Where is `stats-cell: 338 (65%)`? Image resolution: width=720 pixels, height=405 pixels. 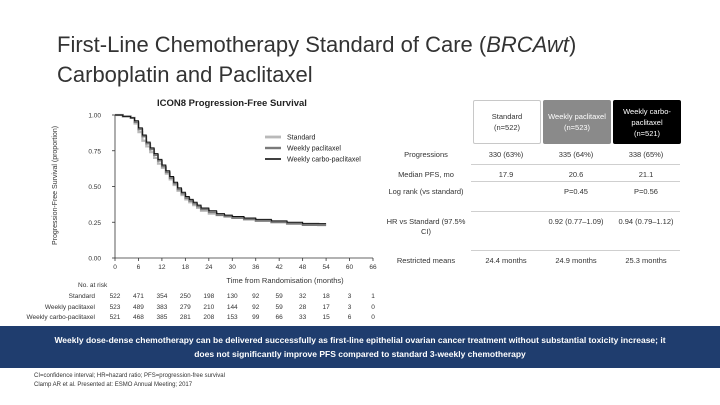 stats-cell: 338 (65%) is located at coordinates (646, 154).